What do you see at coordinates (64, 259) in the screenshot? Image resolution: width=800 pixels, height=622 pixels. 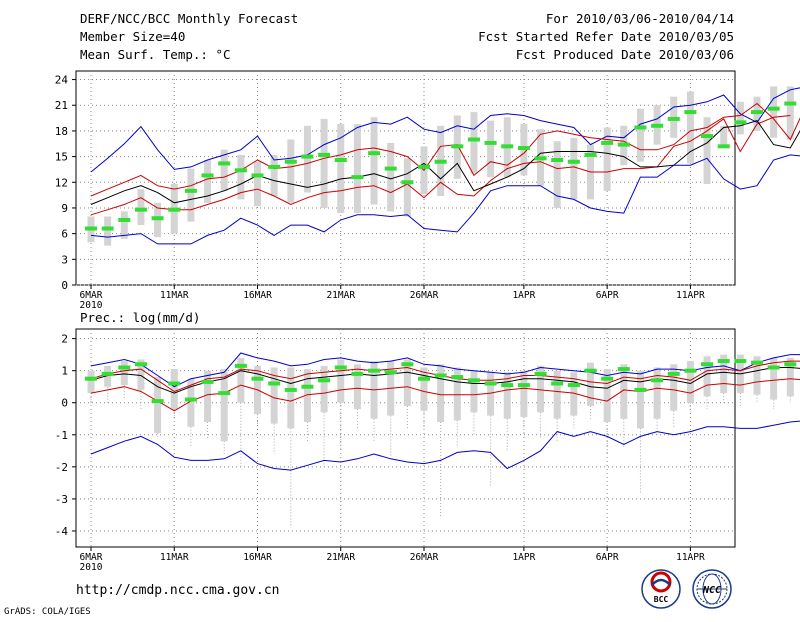 I see `temp-y-tick-label: 3` at bounding box center [64, 259].